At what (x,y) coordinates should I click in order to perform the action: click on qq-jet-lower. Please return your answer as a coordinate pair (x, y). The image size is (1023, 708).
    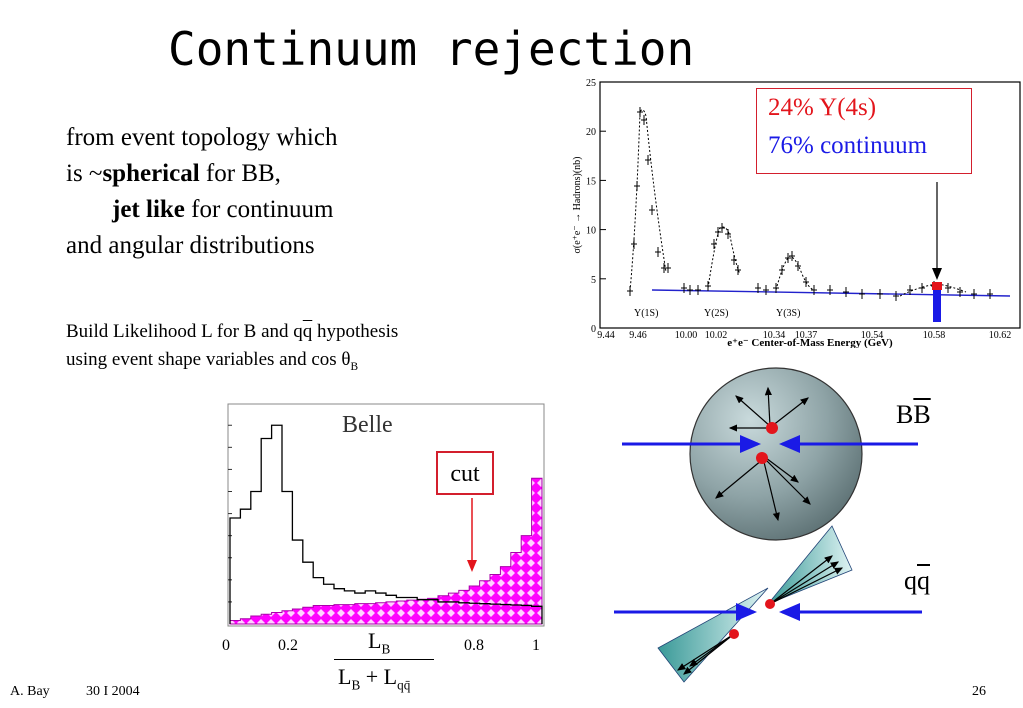
    Looking at the image, I should click on (713, 635).